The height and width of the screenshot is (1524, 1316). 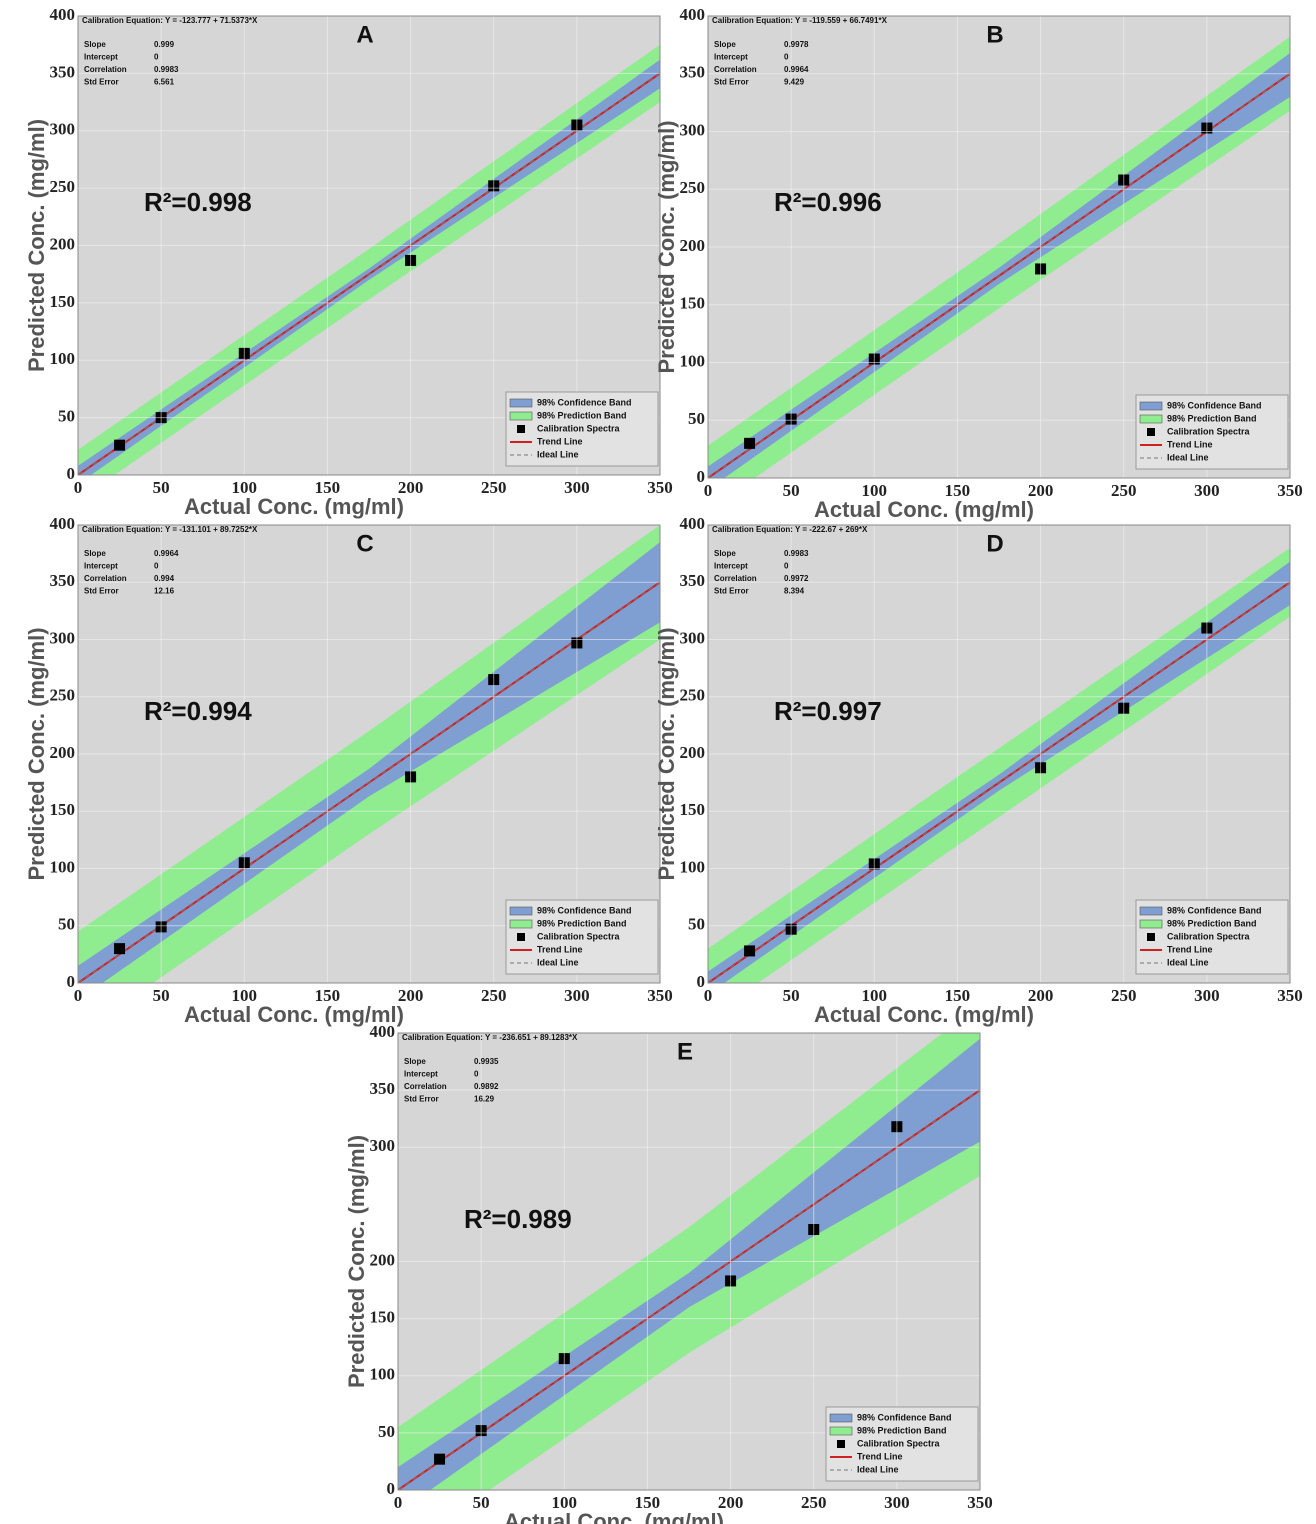 What do you see at coordinates (63, 695) in the screenshot?
I see `y-tick-label: 250` at bounding box center [63, 695].